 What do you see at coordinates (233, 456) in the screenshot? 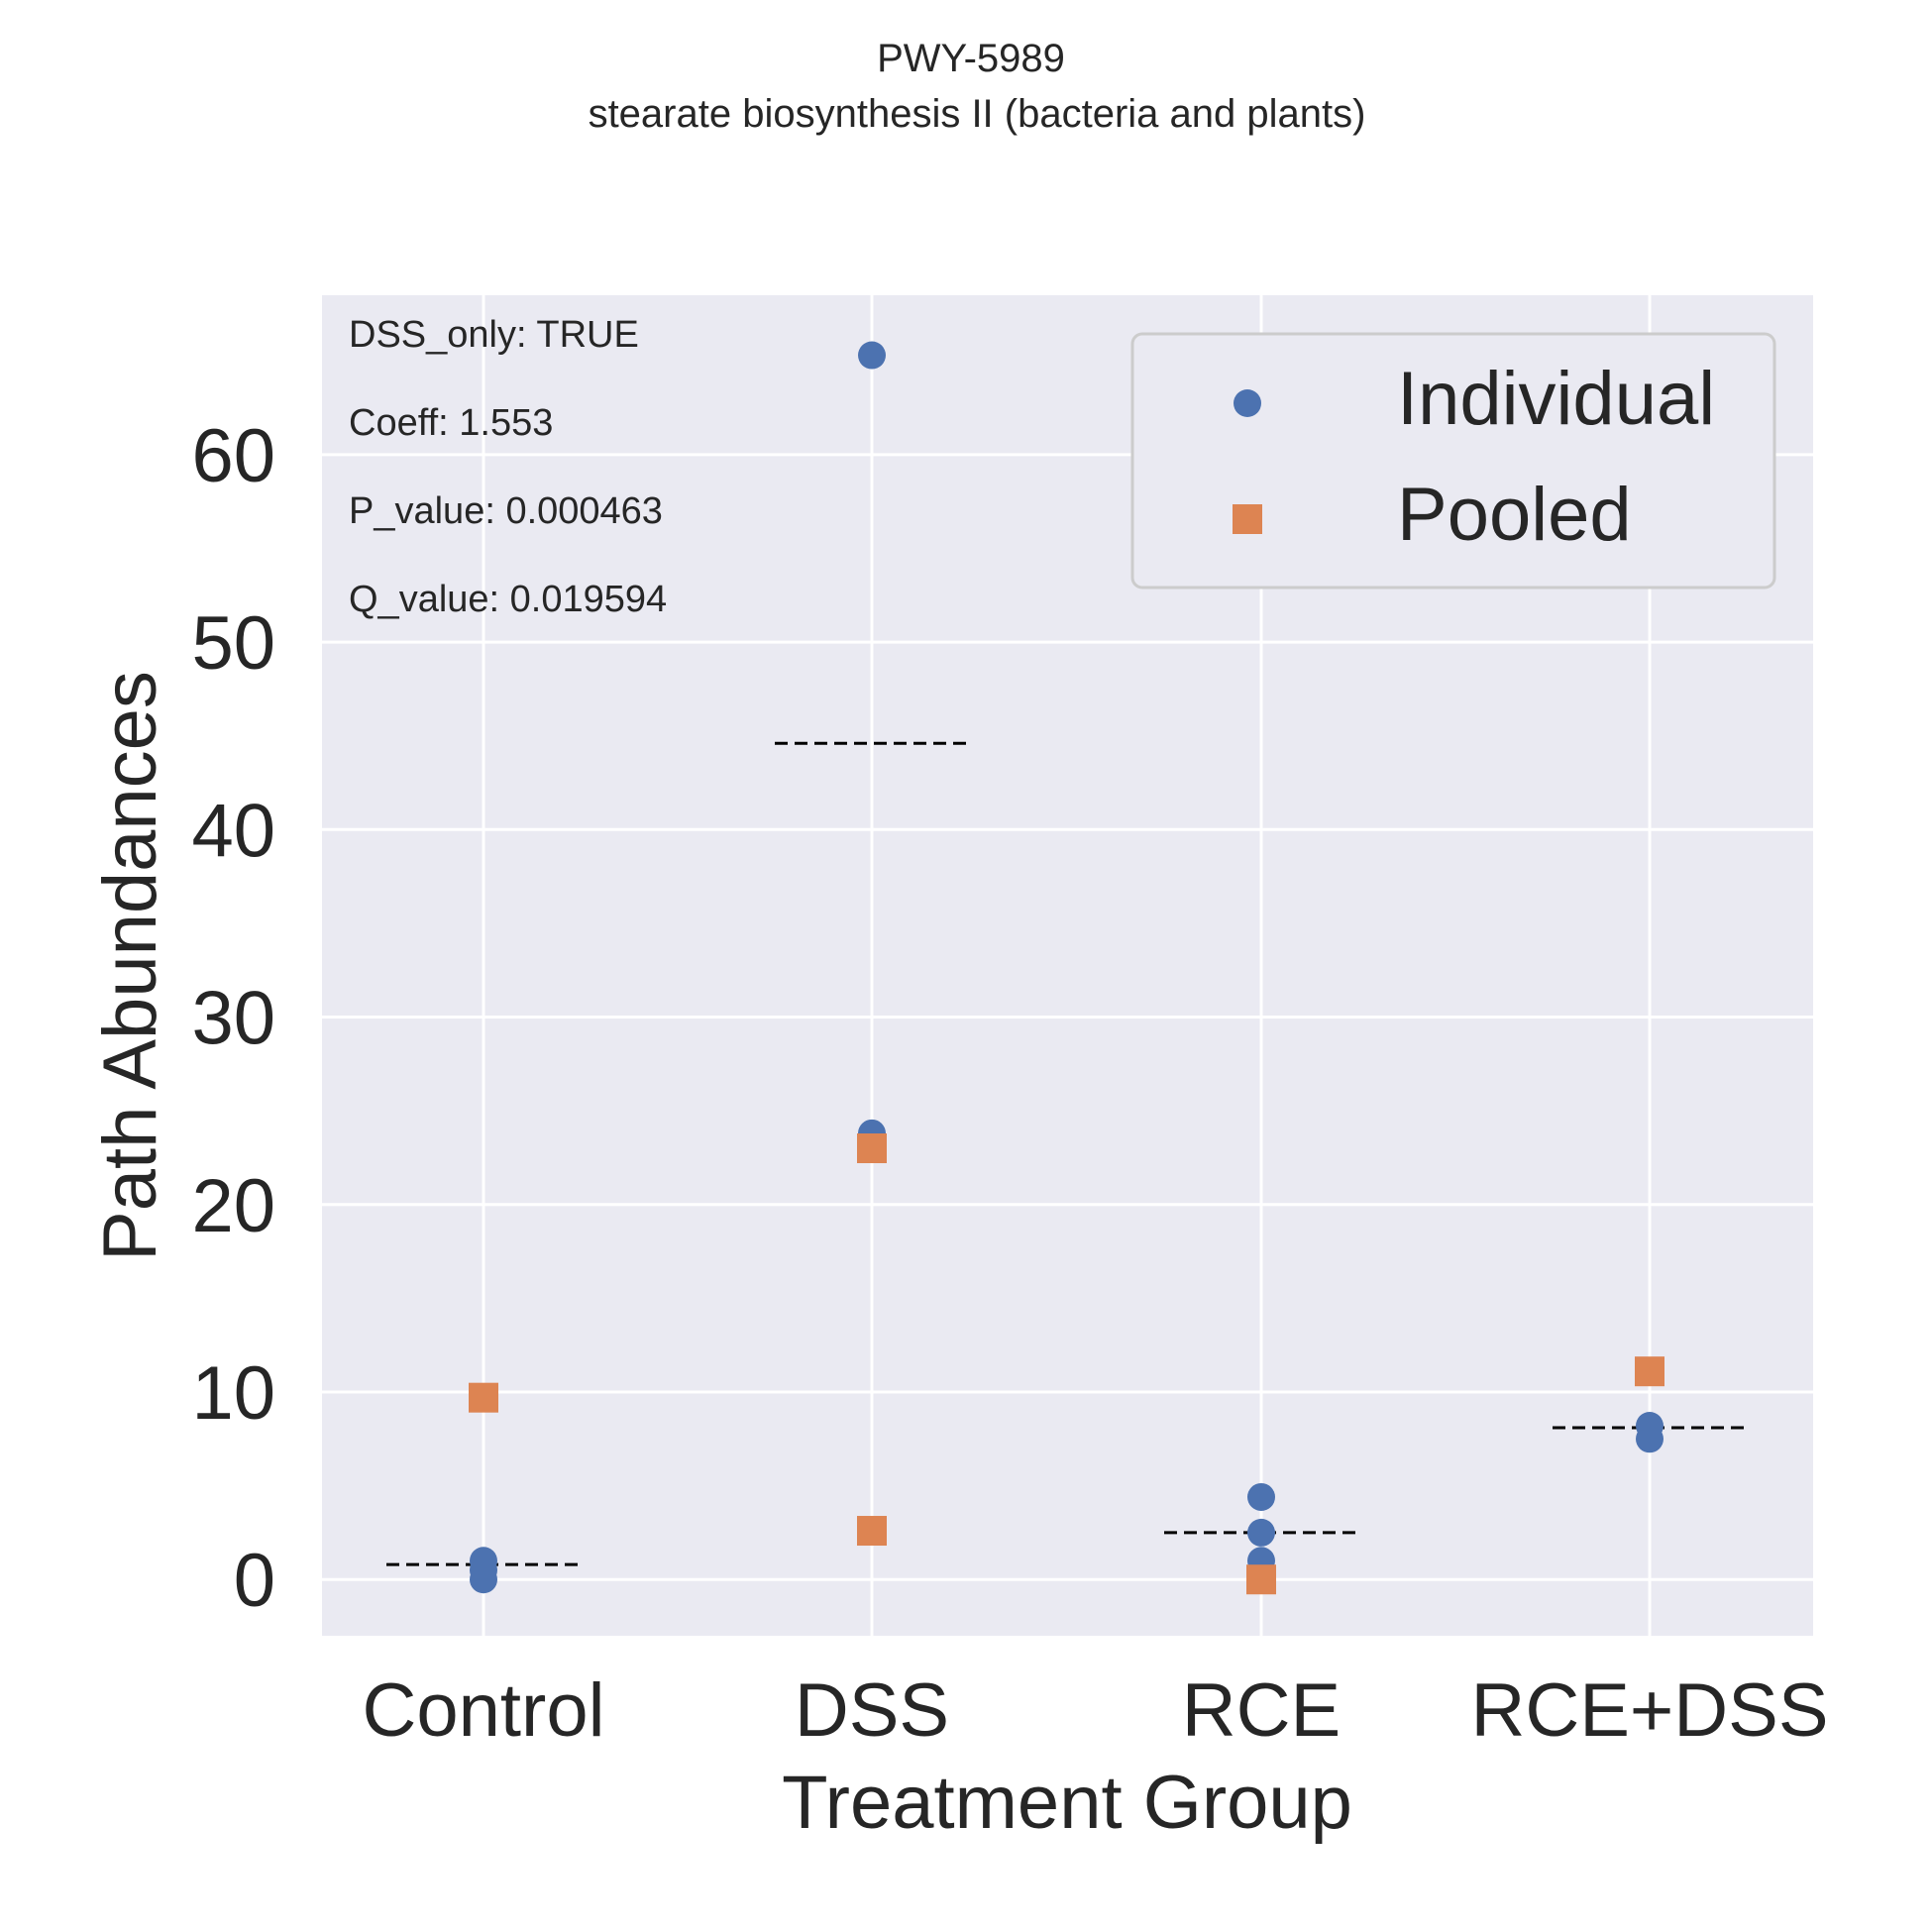
I see `y-tick-label: 60` at bounding box center [233, 456].